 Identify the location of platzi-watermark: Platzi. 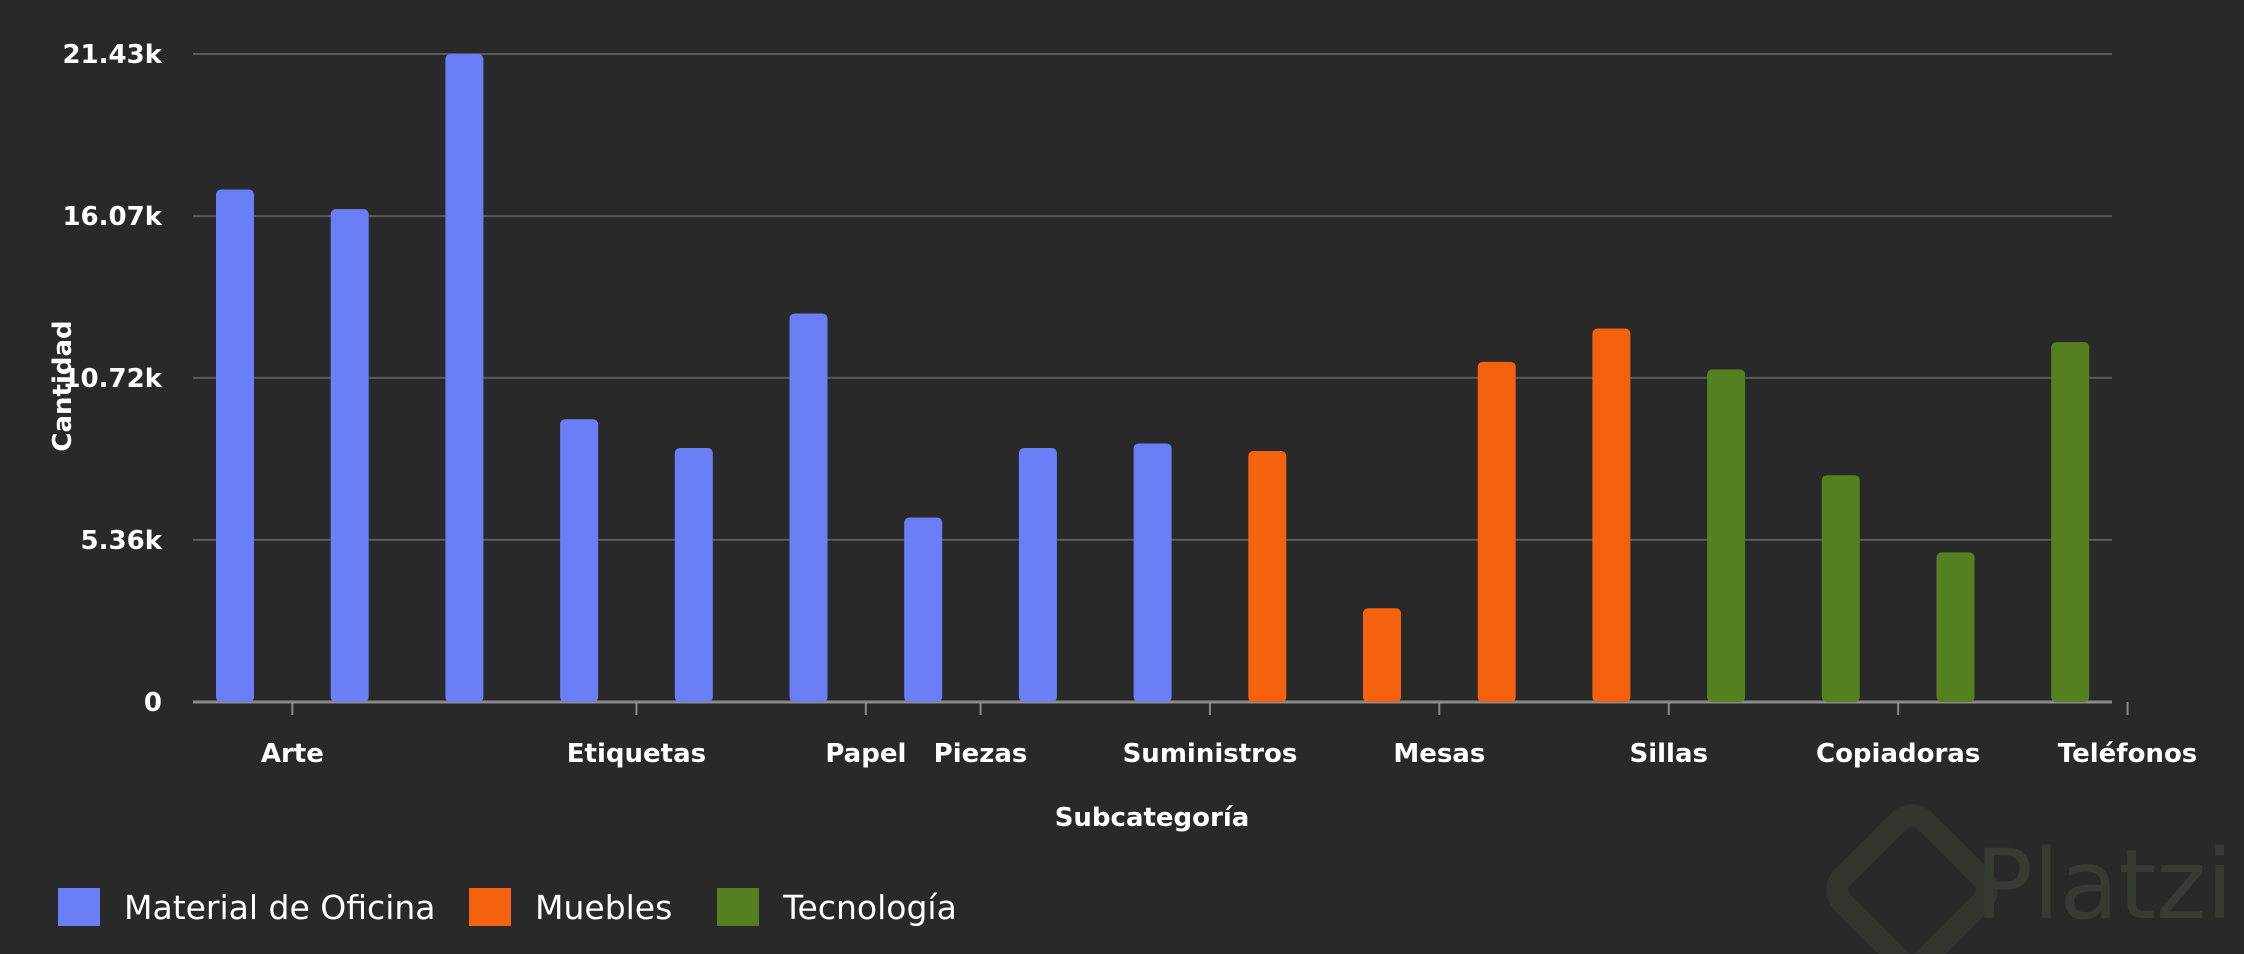
(2029, 879).